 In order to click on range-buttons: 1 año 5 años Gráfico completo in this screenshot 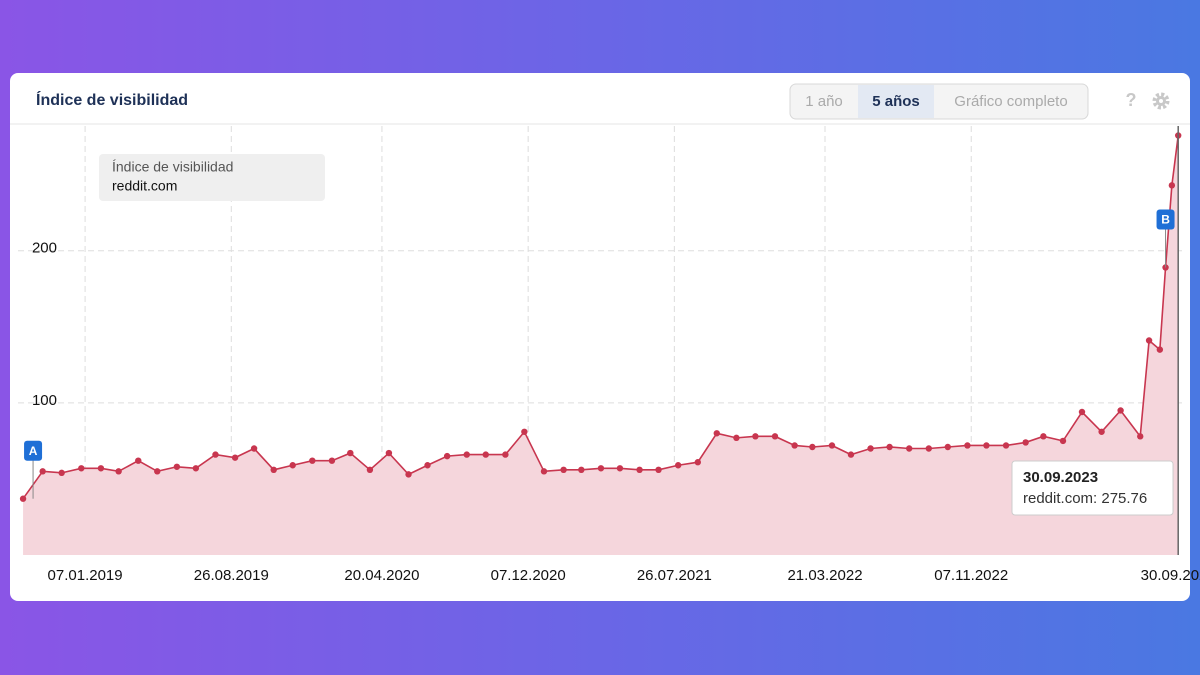, I will do `click(939, 101)`.